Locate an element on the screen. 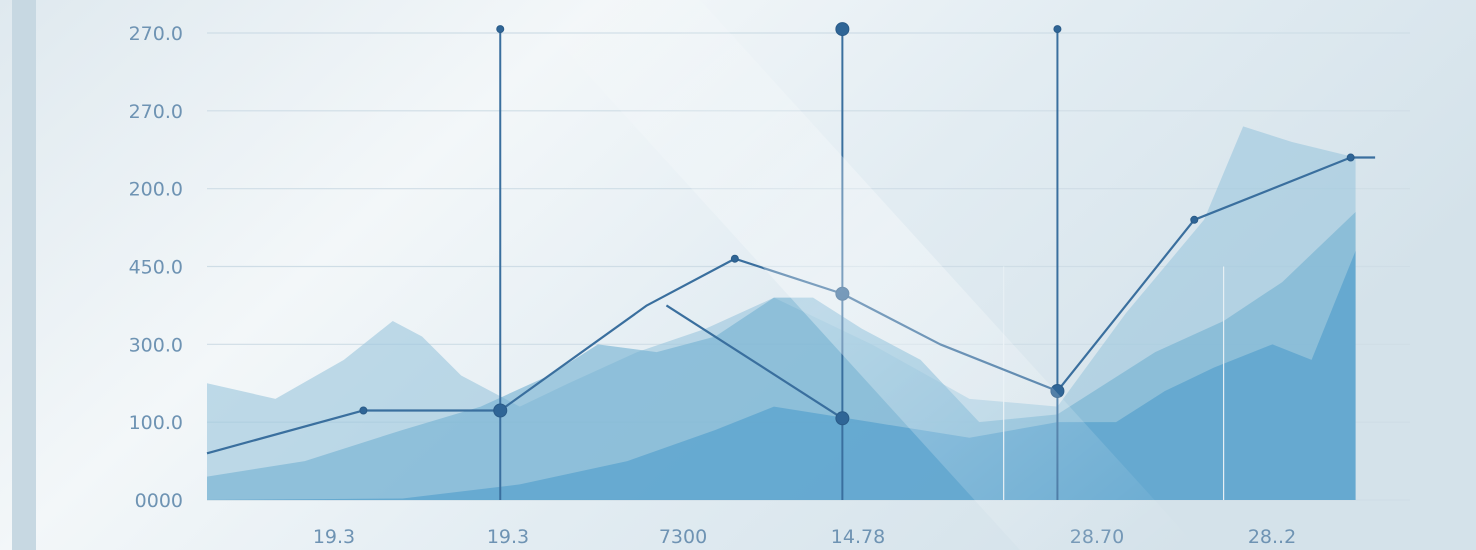 The height and width of the screenshot is (550, 1476). y-tick-label: 0000 is located at coordinates (159, 501).